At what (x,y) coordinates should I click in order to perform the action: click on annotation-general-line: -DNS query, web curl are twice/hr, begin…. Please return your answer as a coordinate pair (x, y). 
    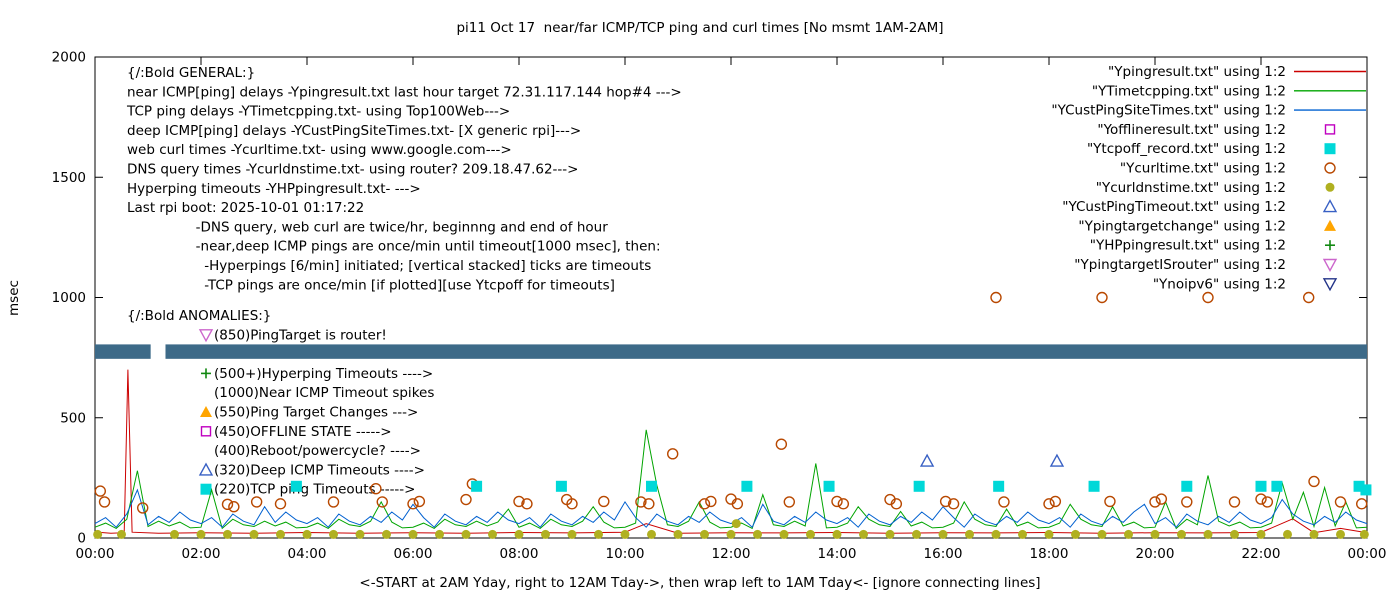
    Looking at the image, I should click on (367, 227).